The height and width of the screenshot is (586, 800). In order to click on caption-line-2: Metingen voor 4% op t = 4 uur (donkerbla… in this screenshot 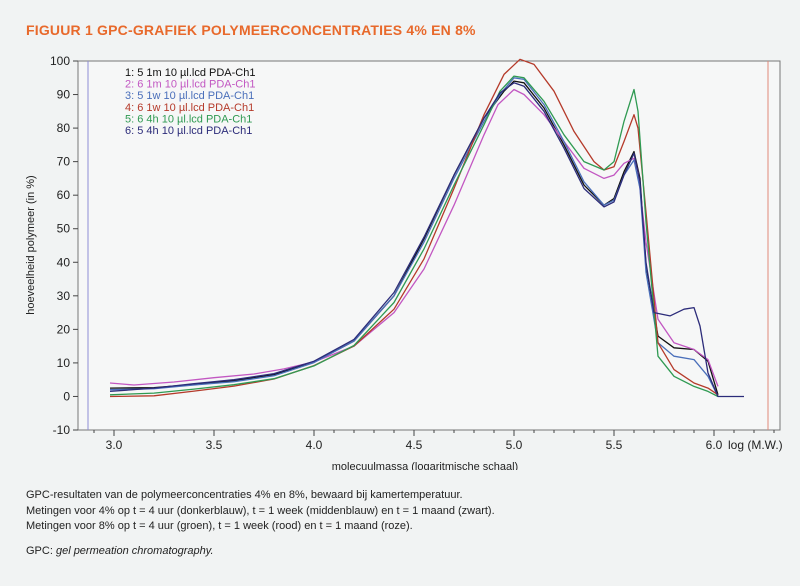, I will do `click(260, 510)`.